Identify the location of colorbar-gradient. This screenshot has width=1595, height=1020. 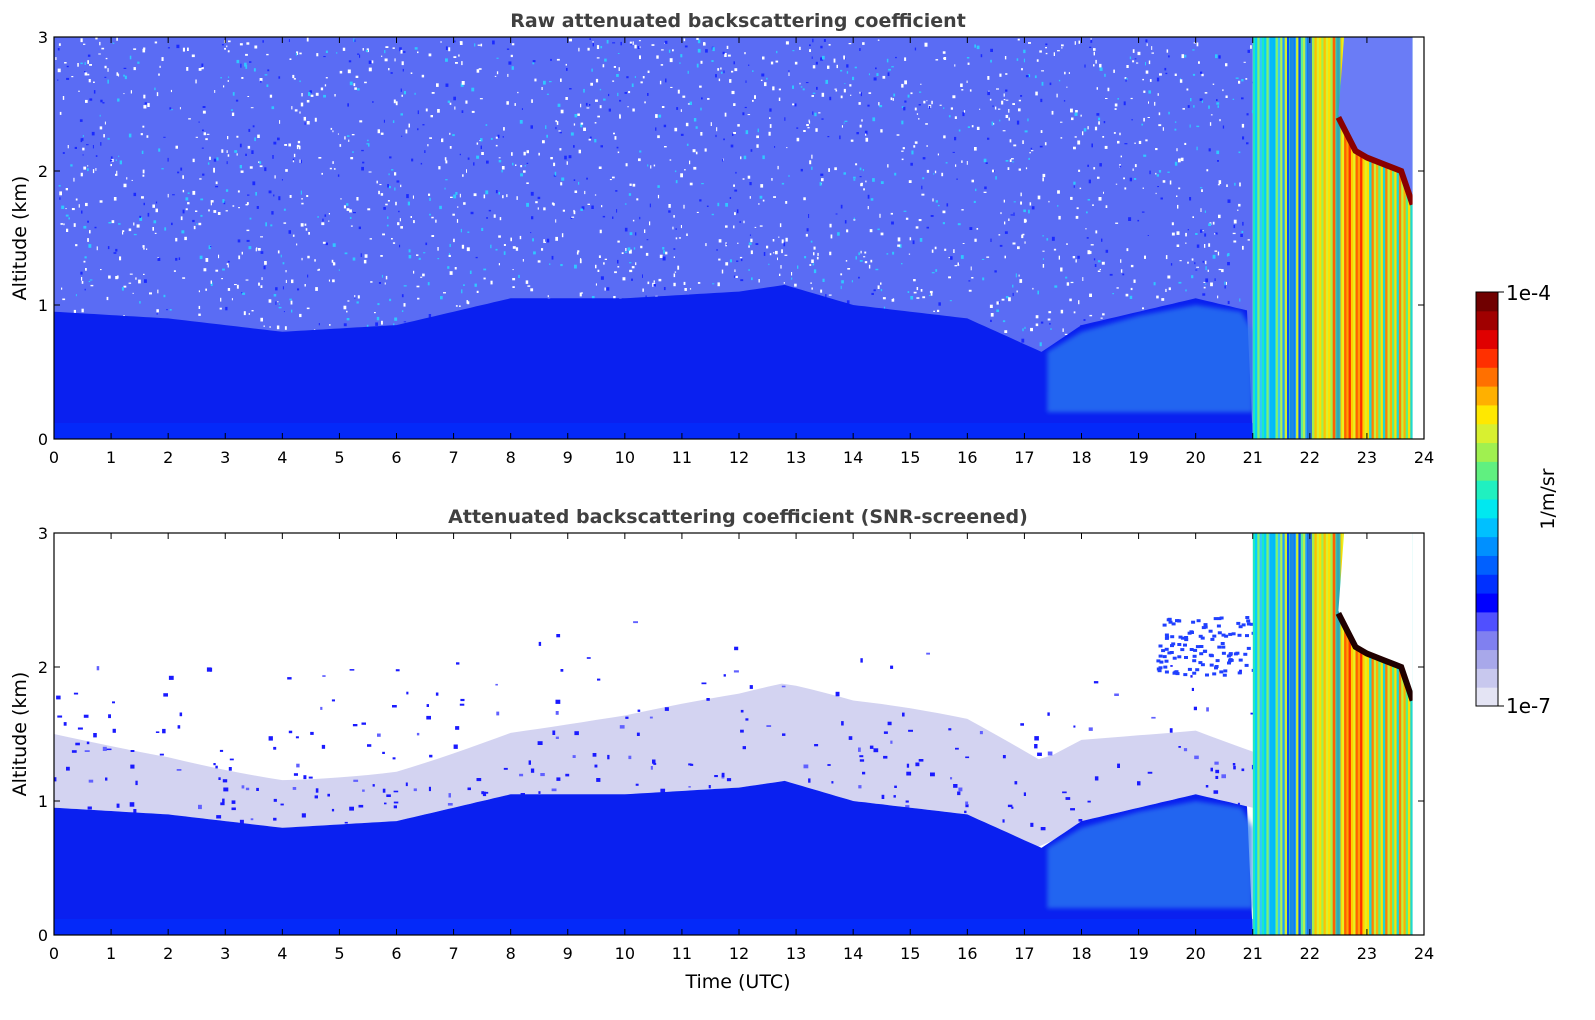
(1490, 499).